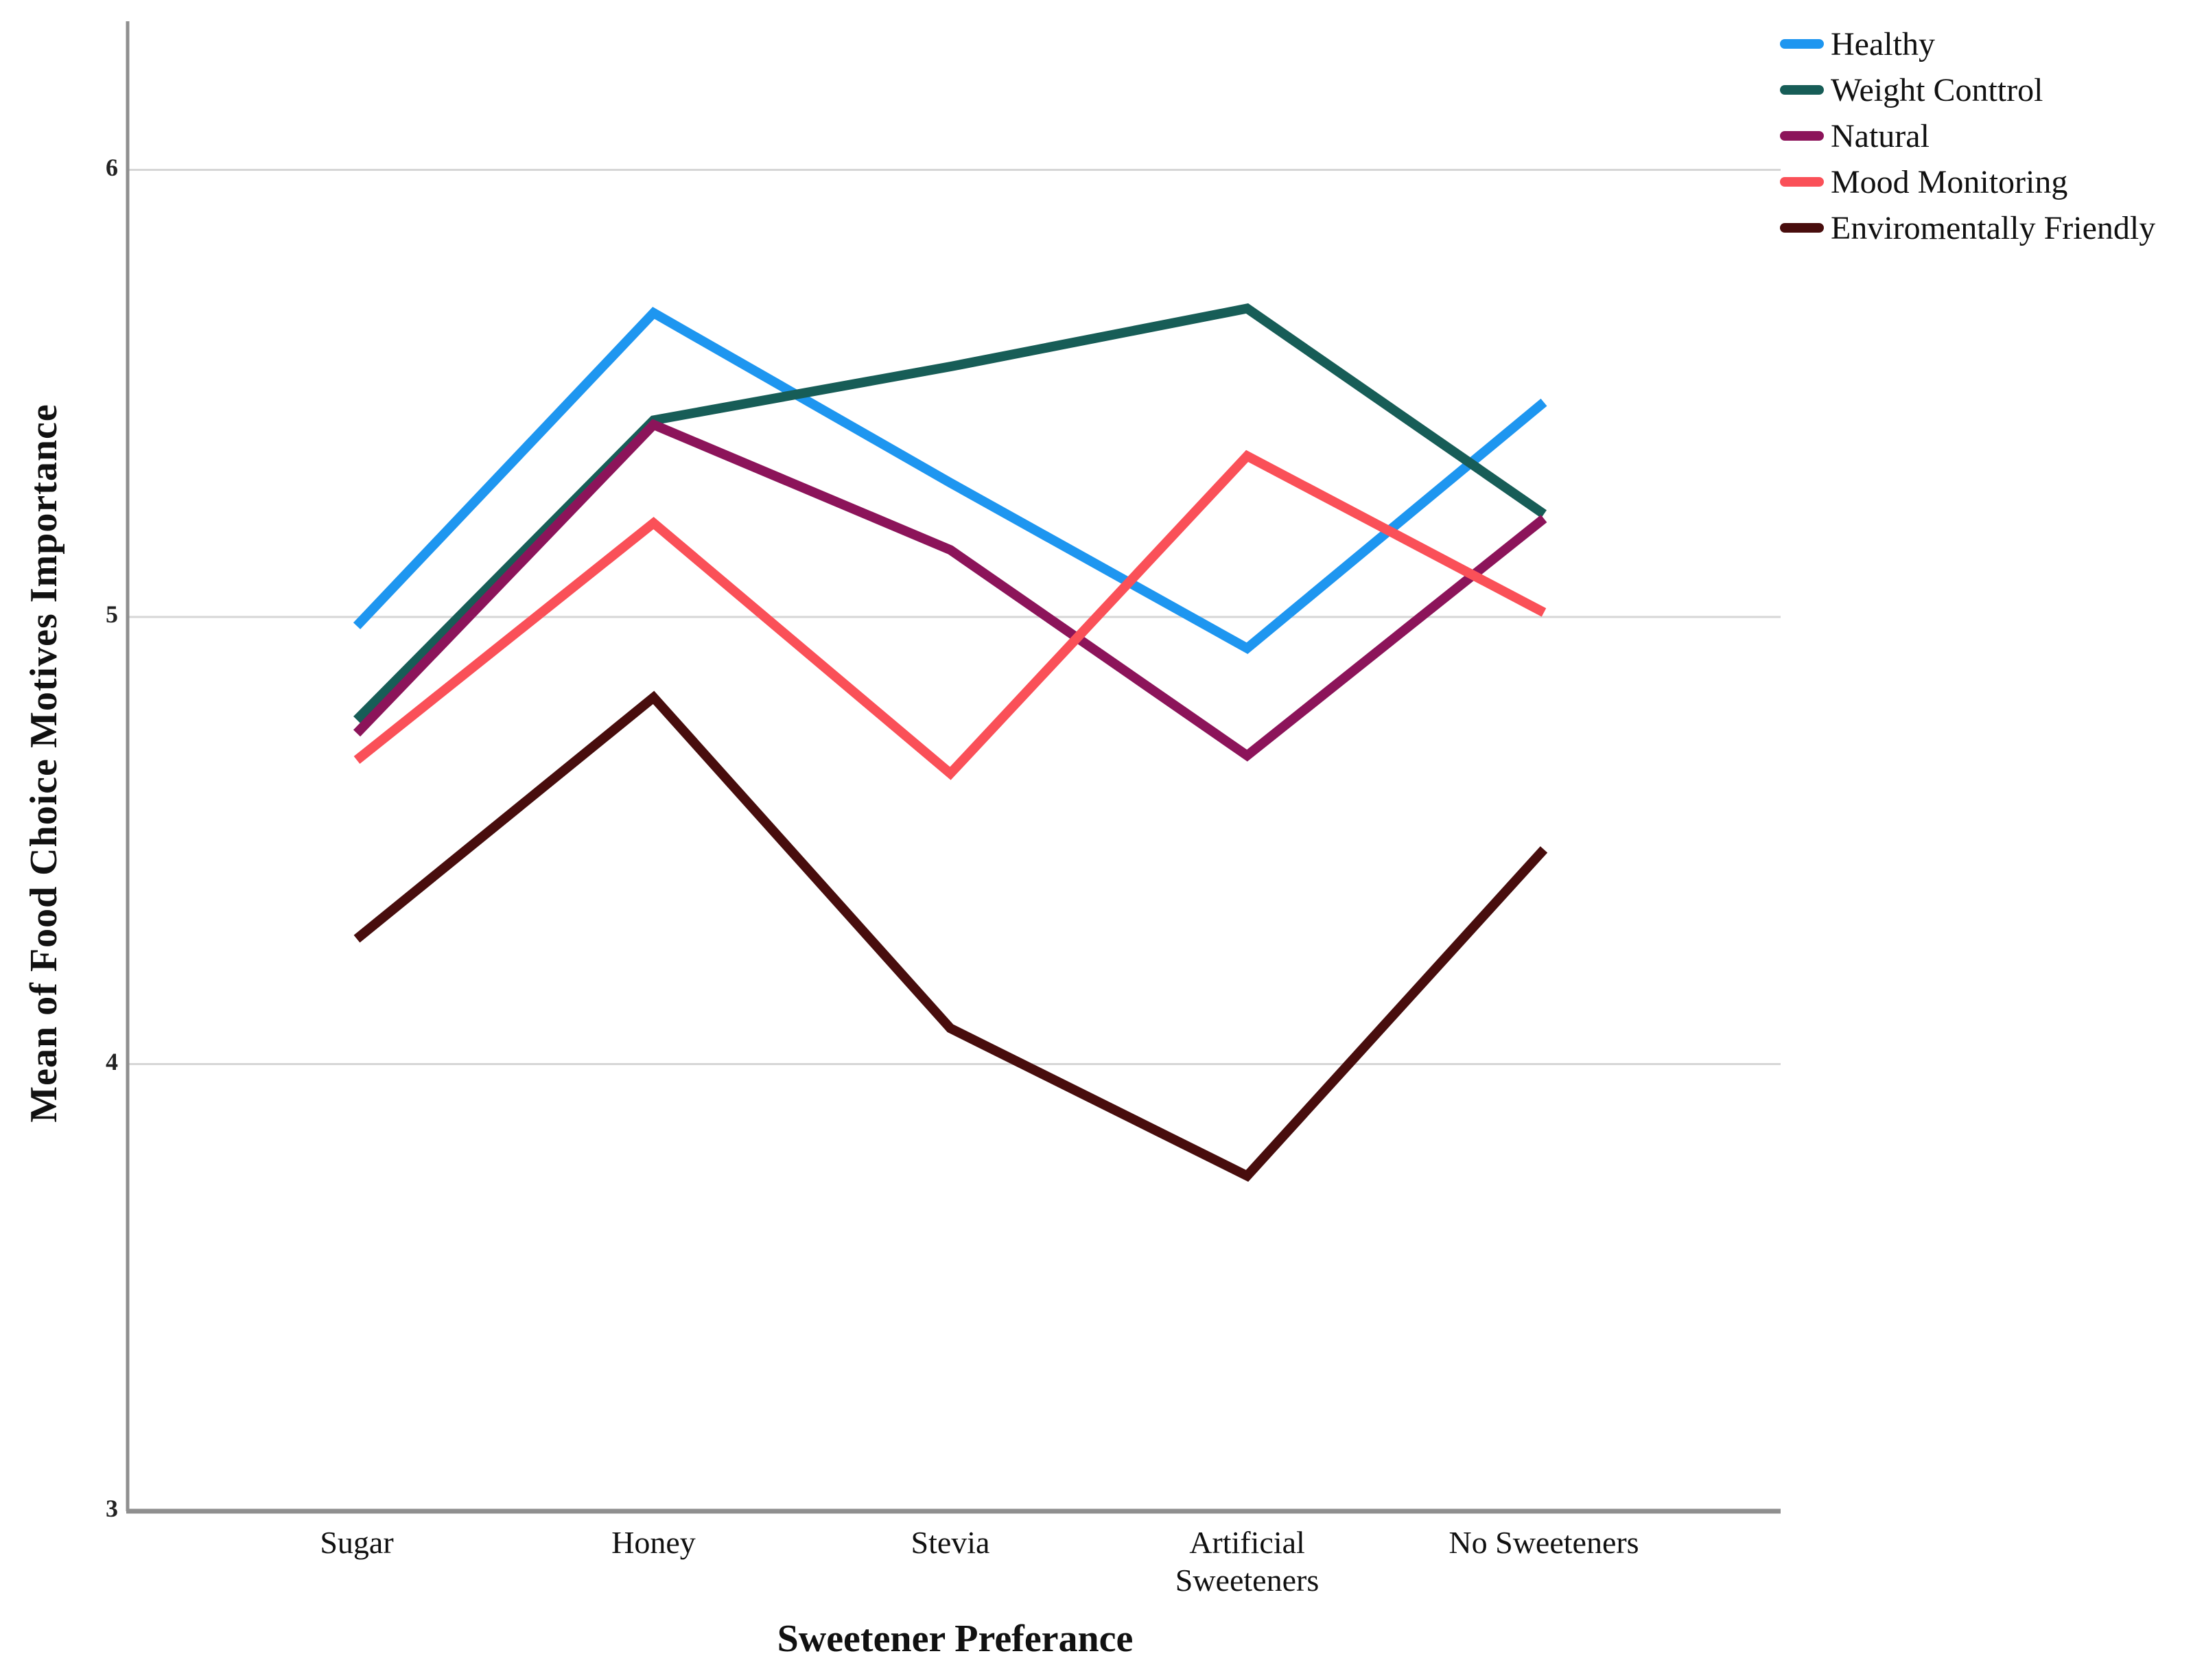 This screenshot has height=1680, width=2204. I want to click on legend-item-enviromentally-friendly: Enviromentally Friendly, so click(1967, 228).